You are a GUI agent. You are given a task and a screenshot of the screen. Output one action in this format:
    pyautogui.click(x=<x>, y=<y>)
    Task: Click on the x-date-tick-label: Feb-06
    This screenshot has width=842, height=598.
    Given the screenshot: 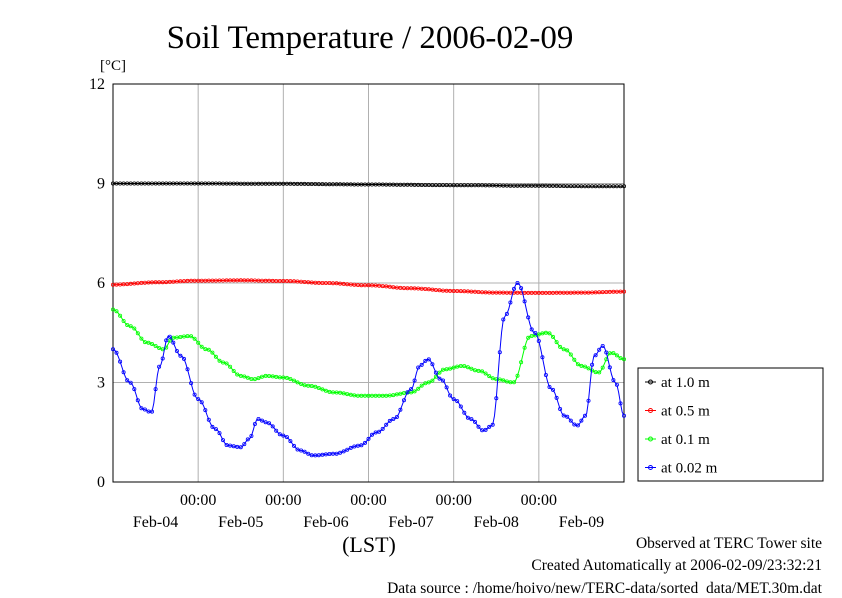 What is the action you would take?
    pyautogui.click(x=325, y=522)
    